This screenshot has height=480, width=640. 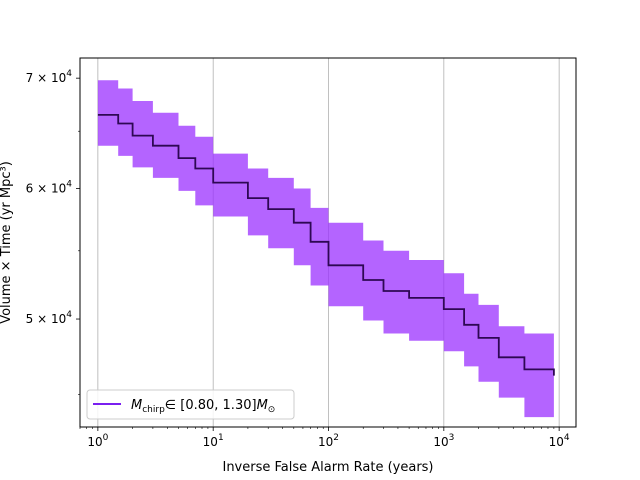 I want to click on y-tick-mantissa: 6 × 10, so click(x=46, y=189).